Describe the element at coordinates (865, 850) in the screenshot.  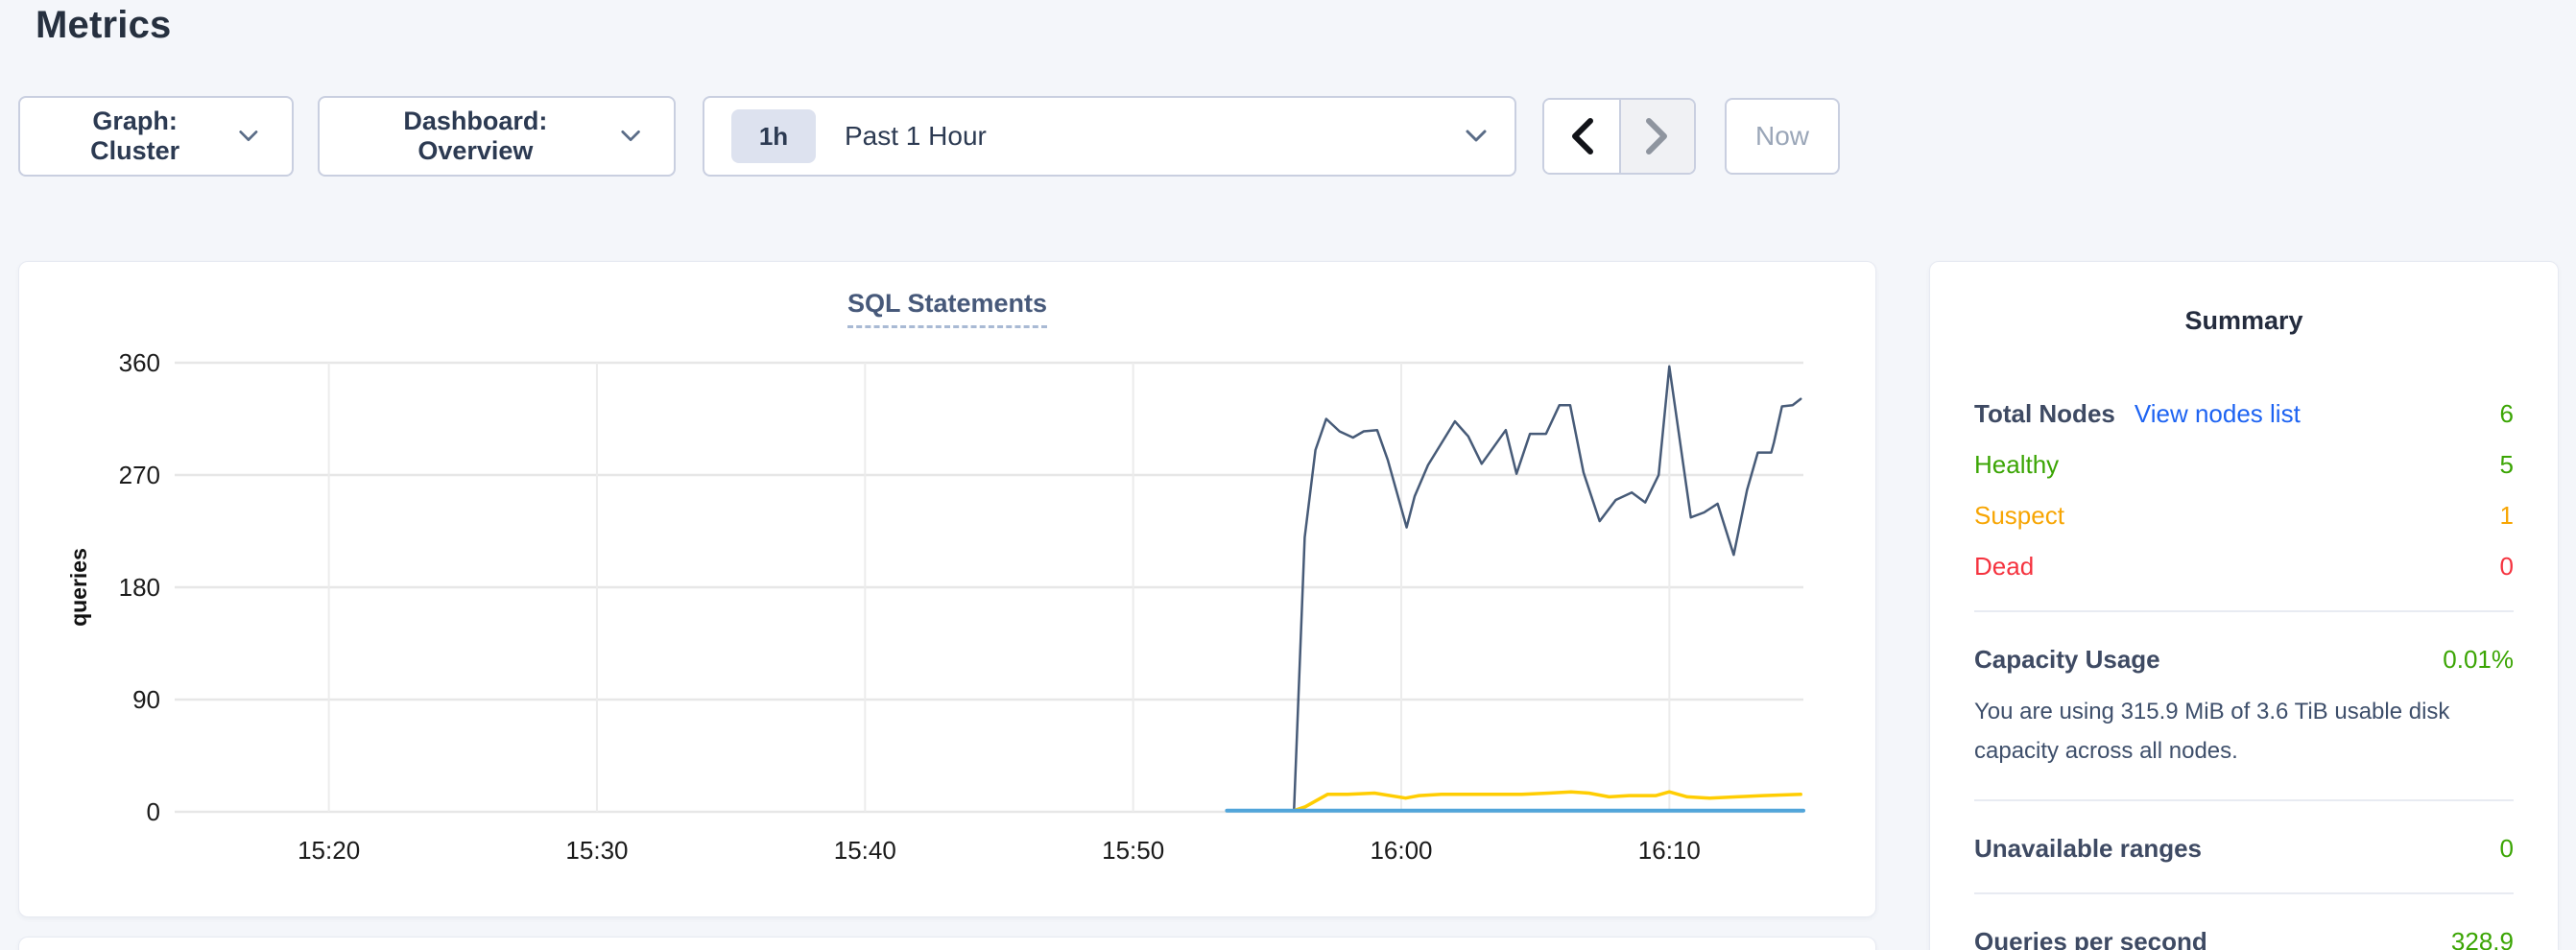
I see `x-tick-label: 15:40` at that location.